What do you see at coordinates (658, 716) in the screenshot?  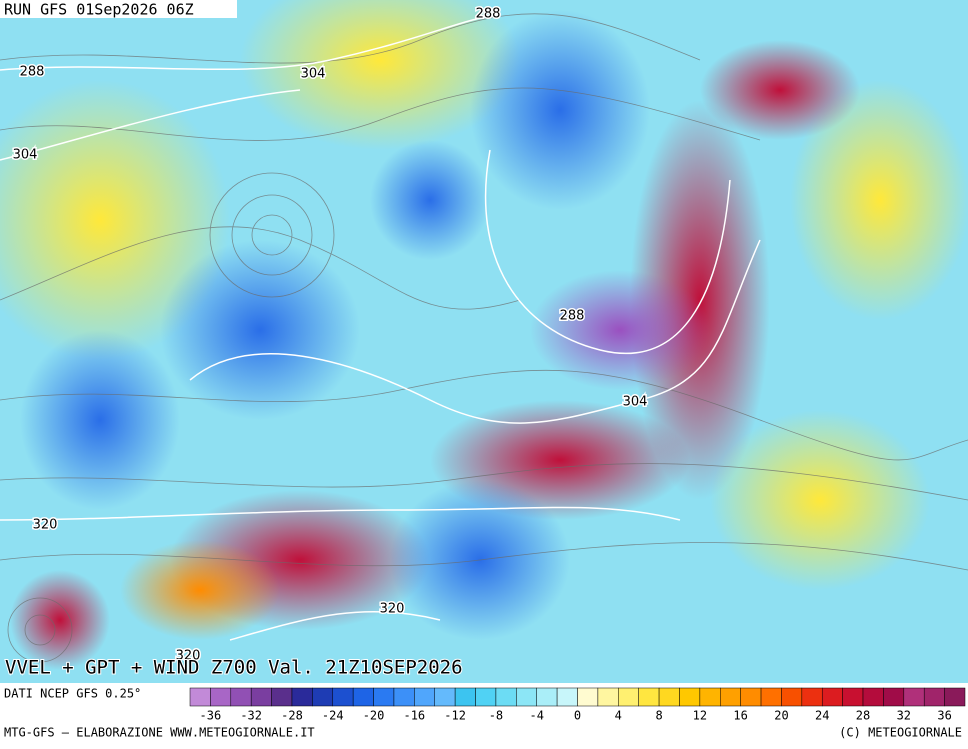 I see `colorbar-tick-label: 8` at bounding box center [658, 716].